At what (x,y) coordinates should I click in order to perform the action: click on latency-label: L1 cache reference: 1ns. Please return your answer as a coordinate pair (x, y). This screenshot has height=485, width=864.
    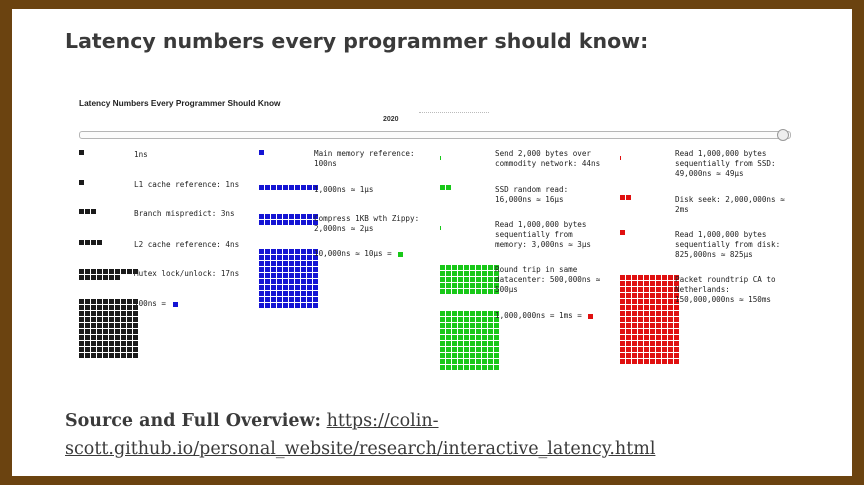
    Looking at the image, I should click on (194, 185).